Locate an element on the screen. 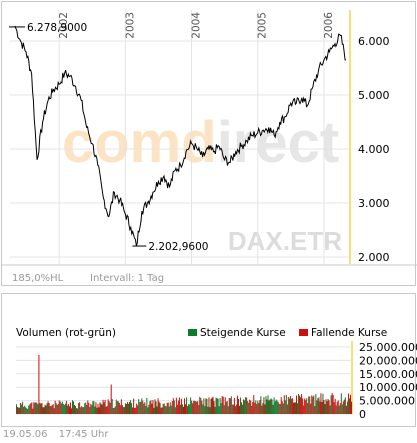 Image resolution: width=417 pixels, height=443 pixels. legend-rising-swatch is located at coordinates (192, 332).